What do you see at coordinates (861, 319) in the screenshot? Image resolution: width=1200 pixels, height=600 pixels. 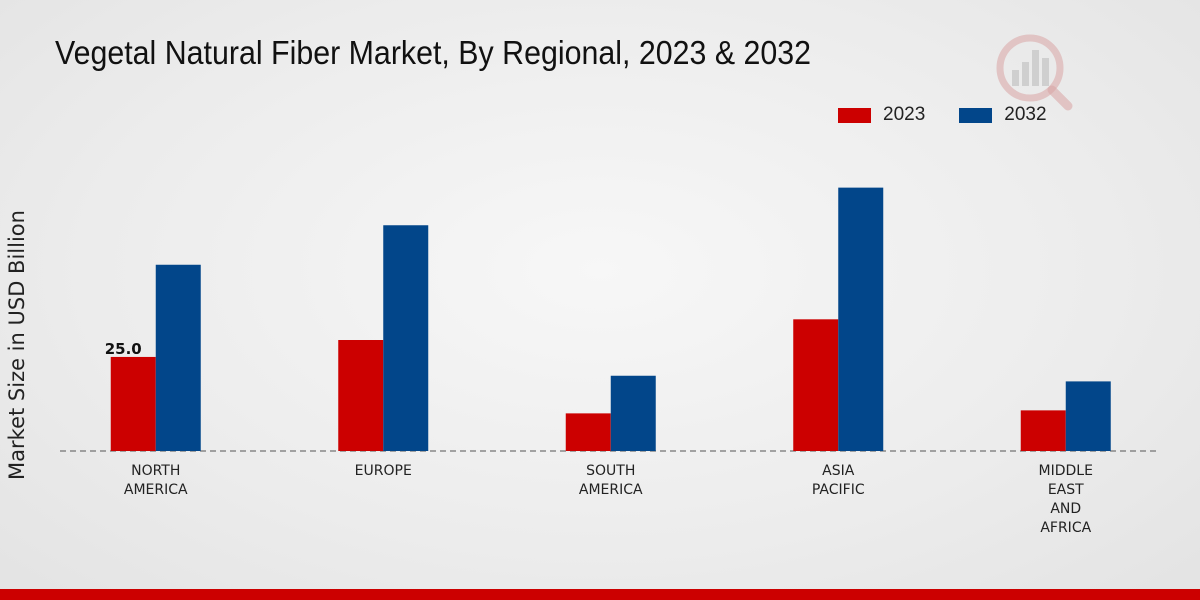 I see `bar-2032-asia-pacific` at bounding box center [861, 319].